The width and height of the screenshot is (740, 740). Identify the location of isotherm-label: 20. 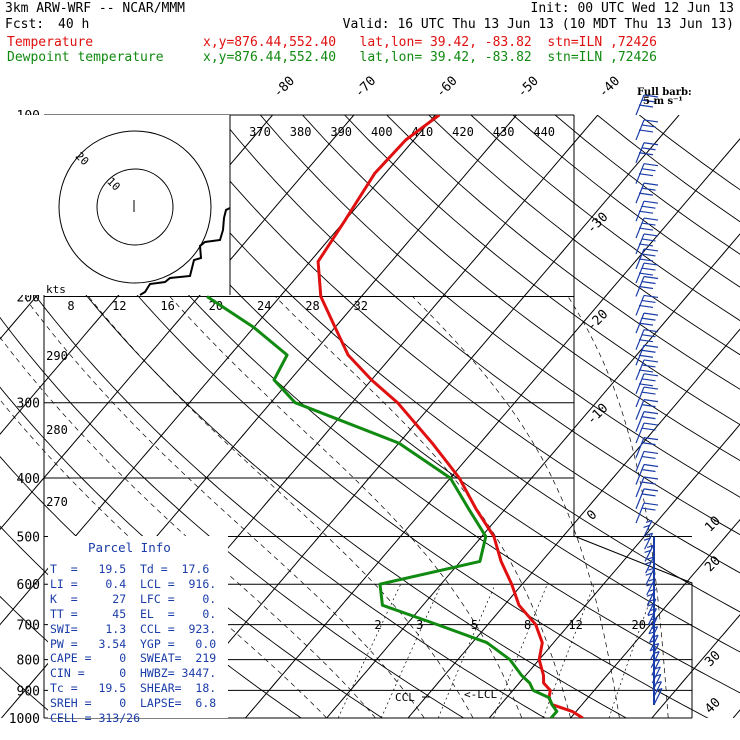
(713, 564).